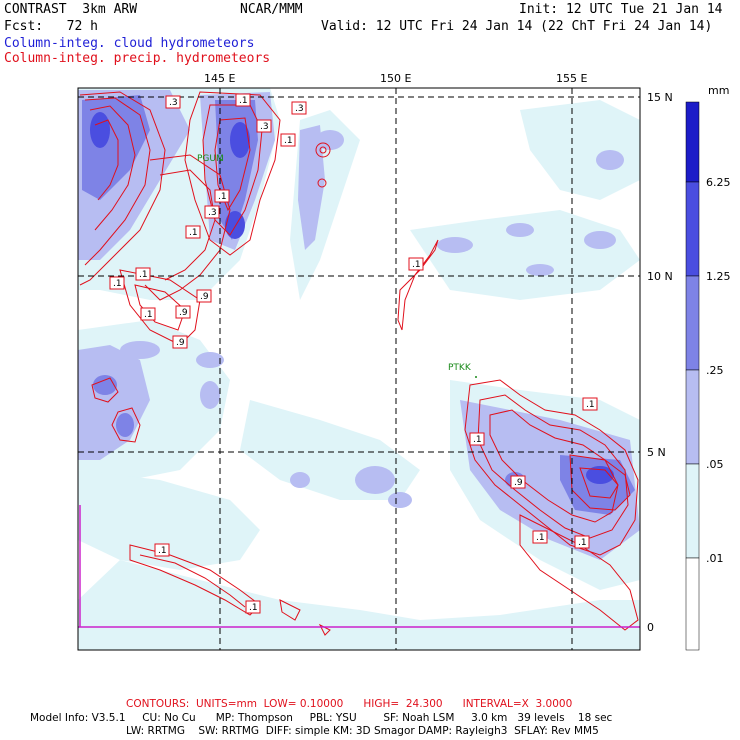 This screenshot has width=740, height=740. I want to click on lat-label-5n: 5 N, so click(656, 452).